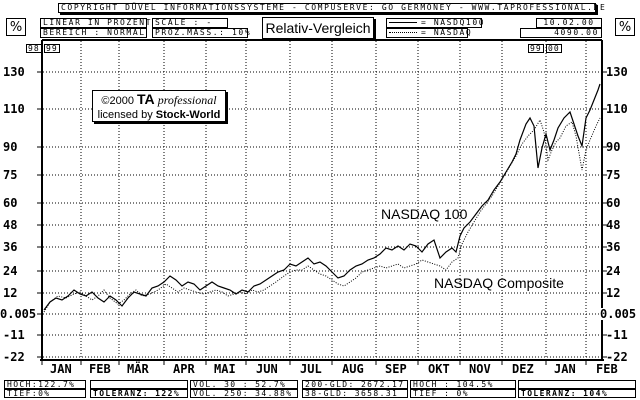  Describe the element at coordinates (184, 369) in the screenshot. I see `x-label-apr: APR` at that location.